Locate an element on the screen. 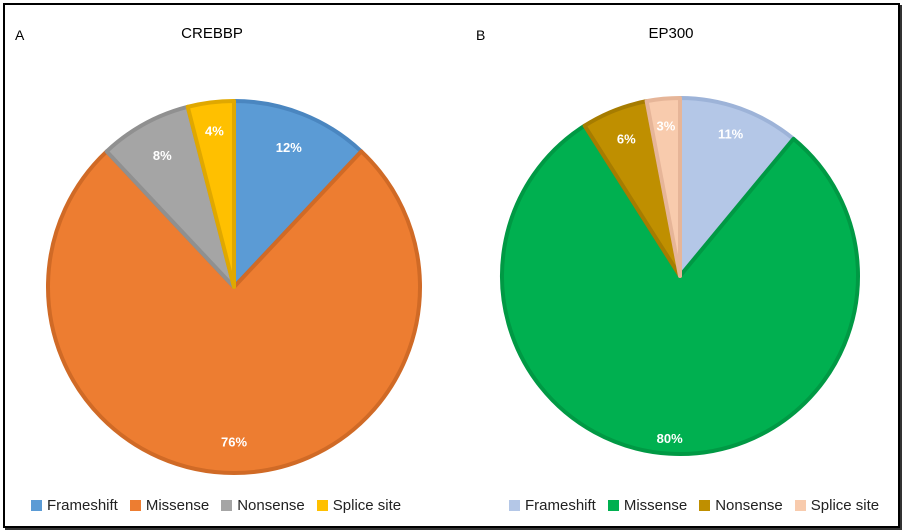 The image size is (905, 531). pie-slice-ep300-splice-site is located at coordinates (663, 187).